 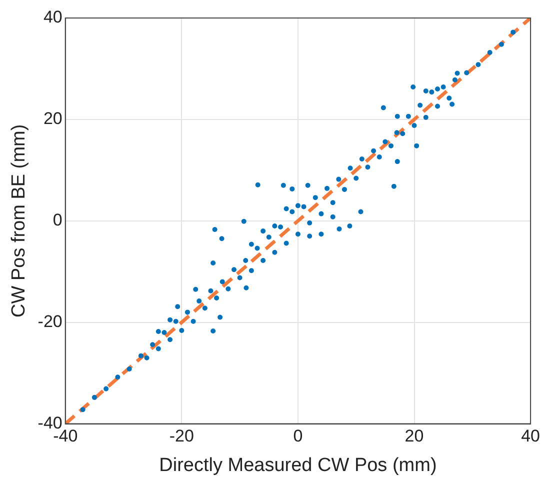 I want to click on x-axis-title: Directly Measured CW Pos (mm), so click(x=298, y=465).